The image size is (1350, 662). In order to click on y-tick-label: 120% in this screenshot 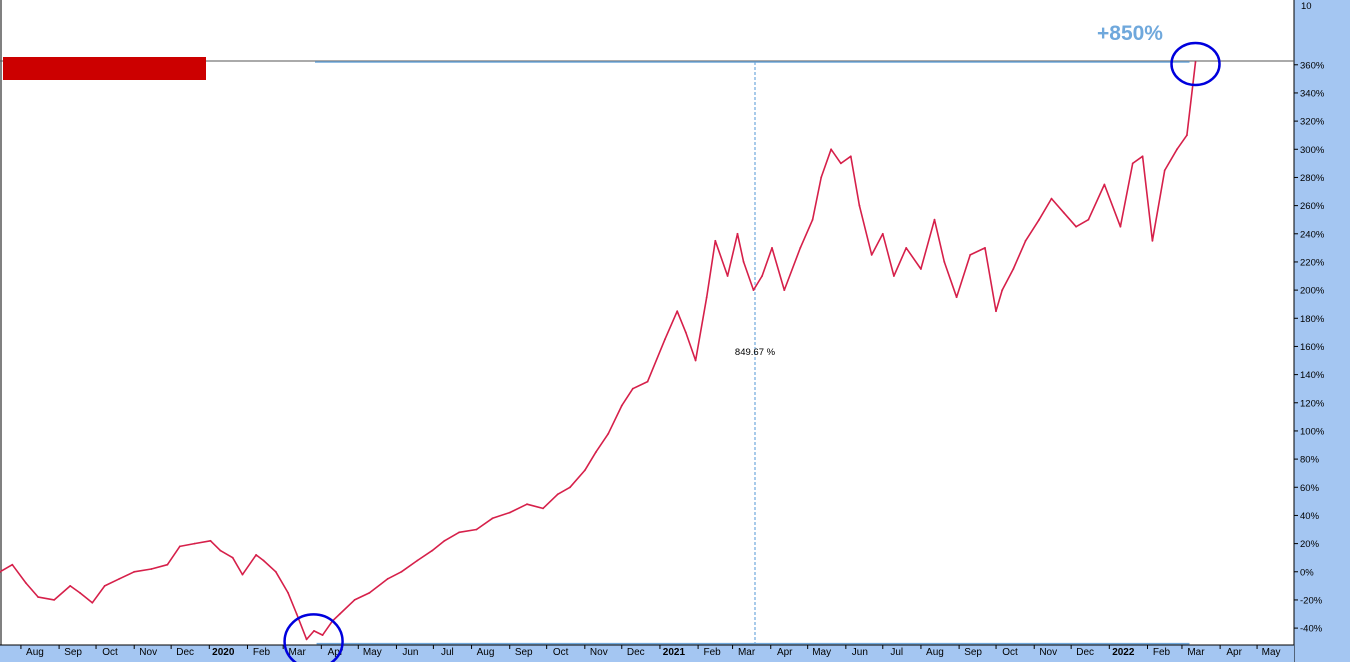, I will do `click(1312, 403)`.